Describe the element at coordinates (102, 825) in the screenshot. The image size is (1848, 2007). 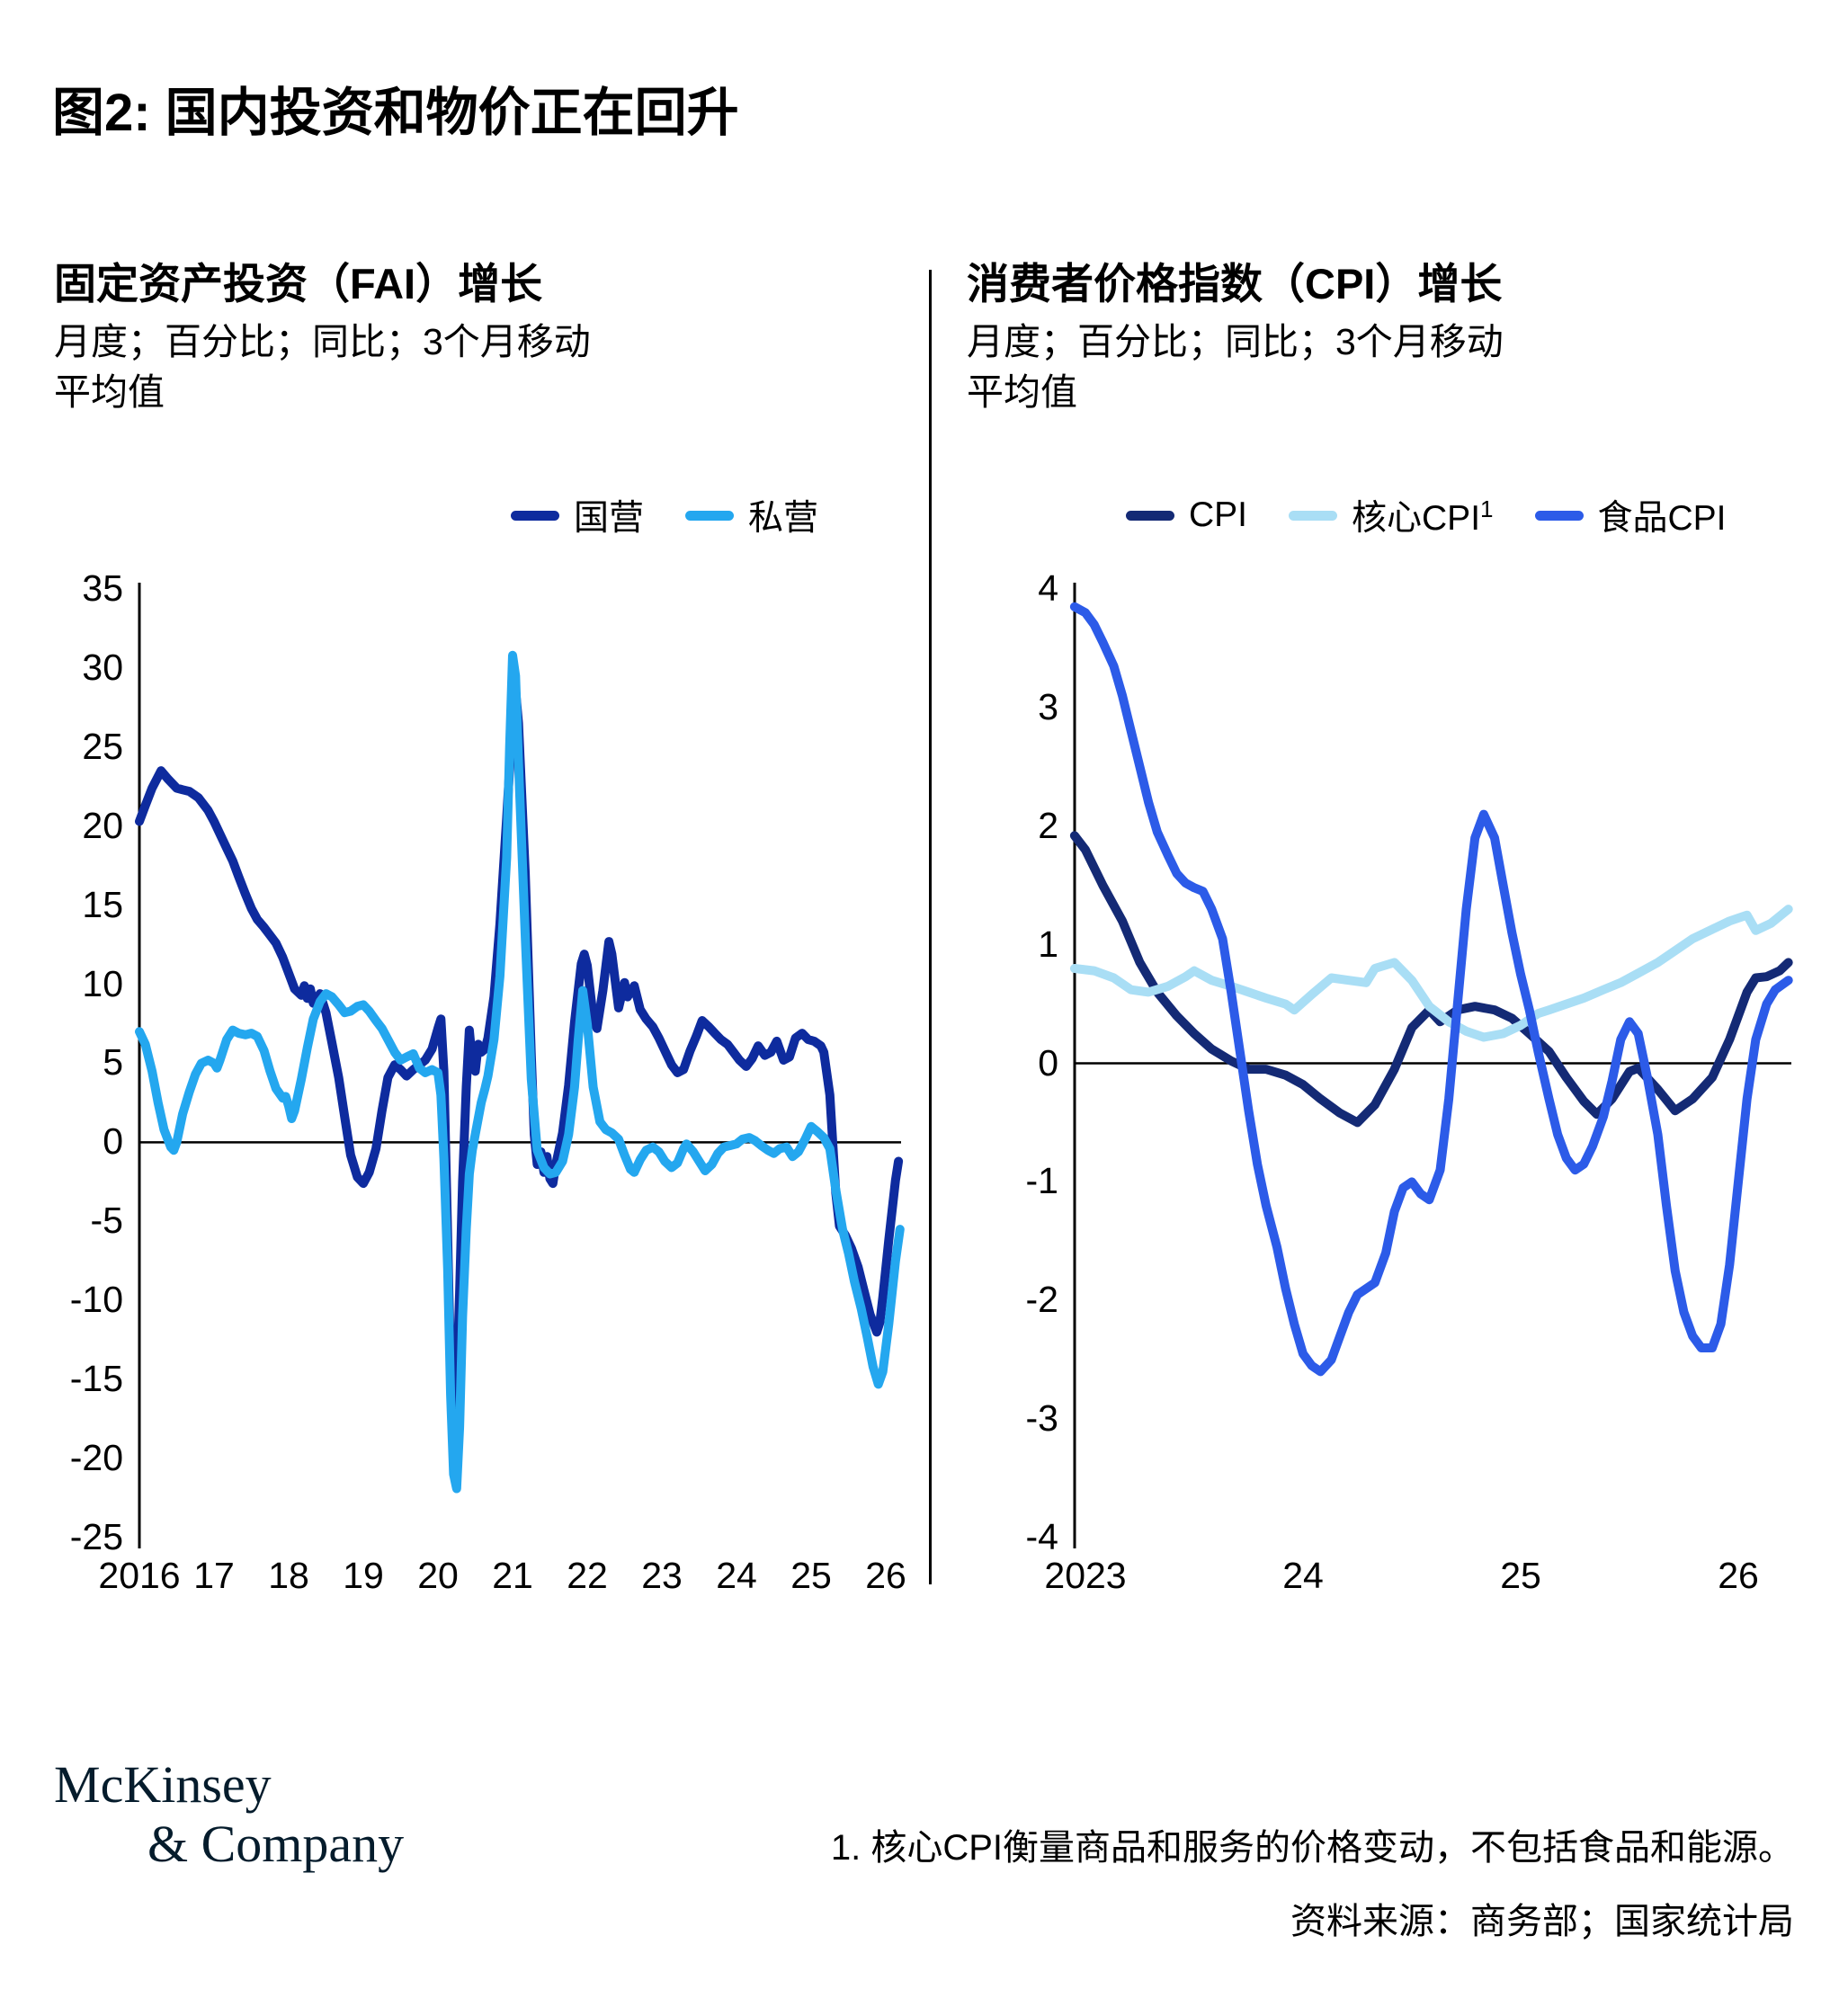
I see `y-tick-label: 20` at that location.